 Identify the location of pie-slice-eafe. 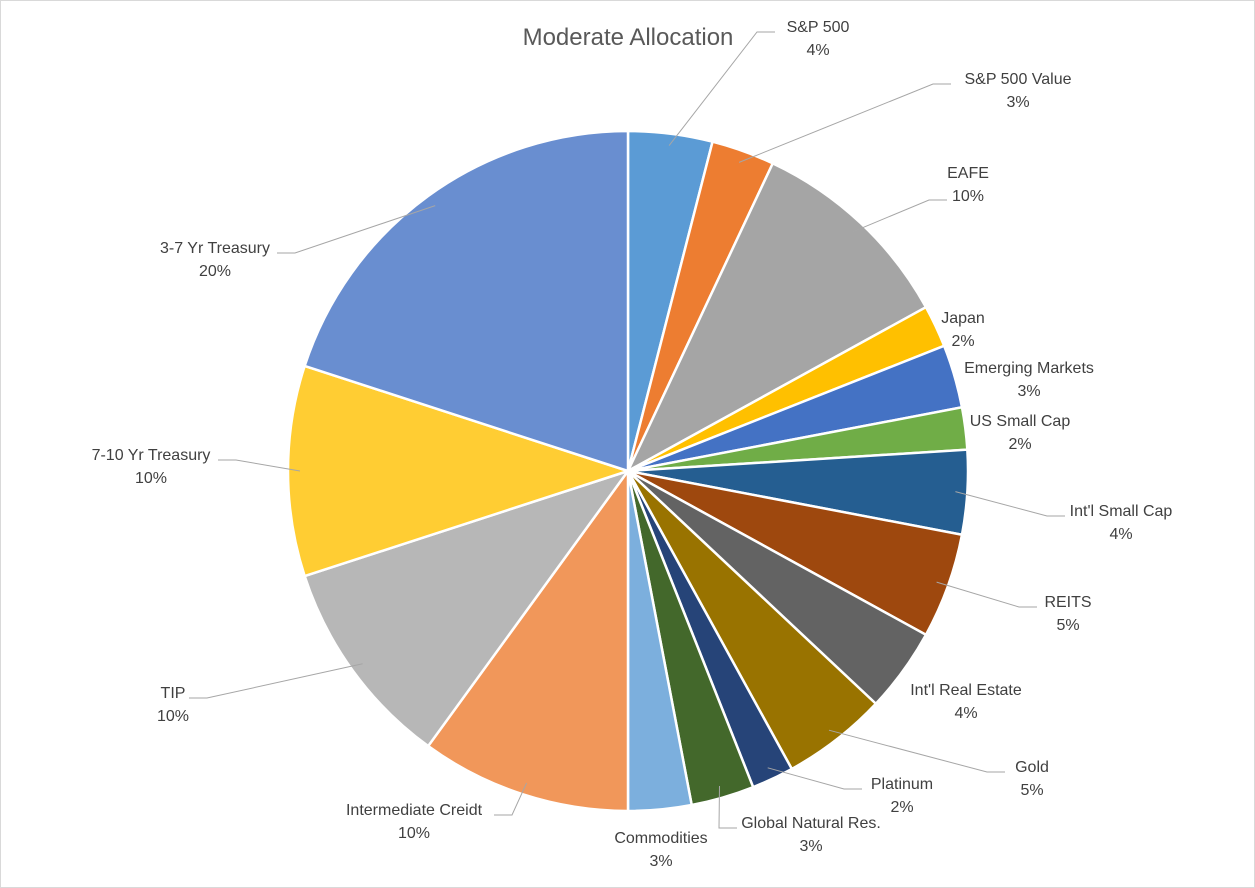
(776, 317).